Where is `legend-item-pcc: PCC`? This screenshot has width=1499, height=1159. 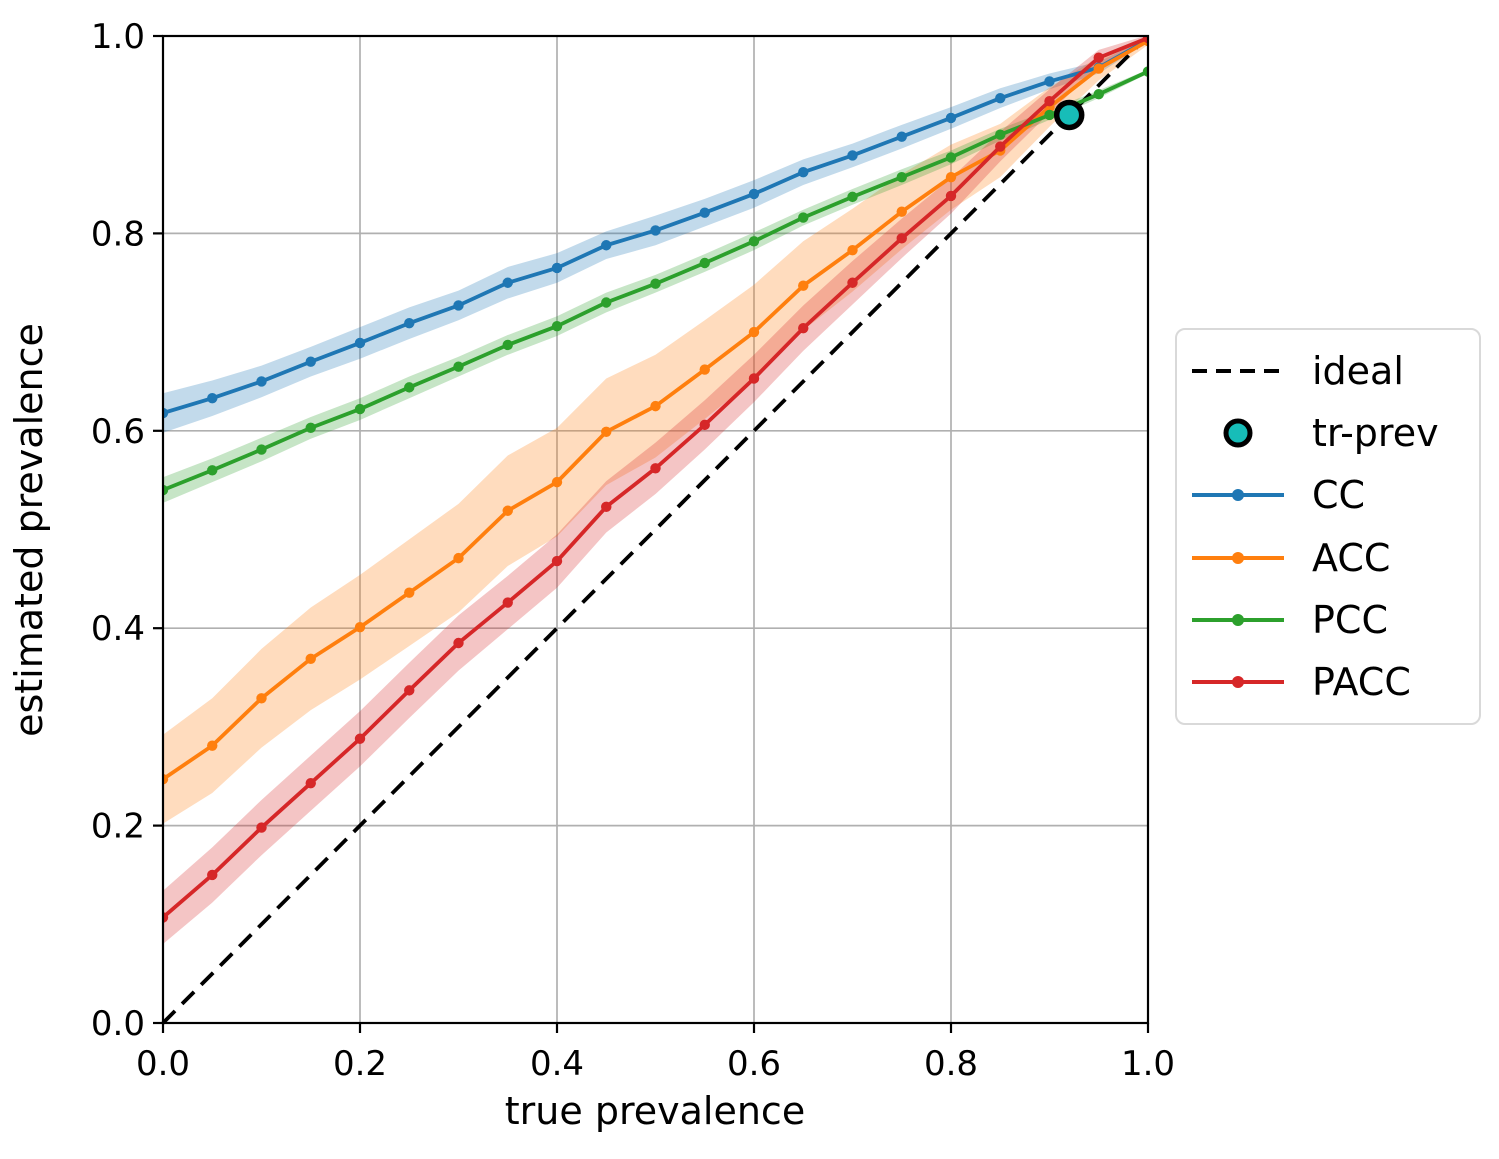
legend-item-pcc: PCC is located at coordinates (1328, 620).